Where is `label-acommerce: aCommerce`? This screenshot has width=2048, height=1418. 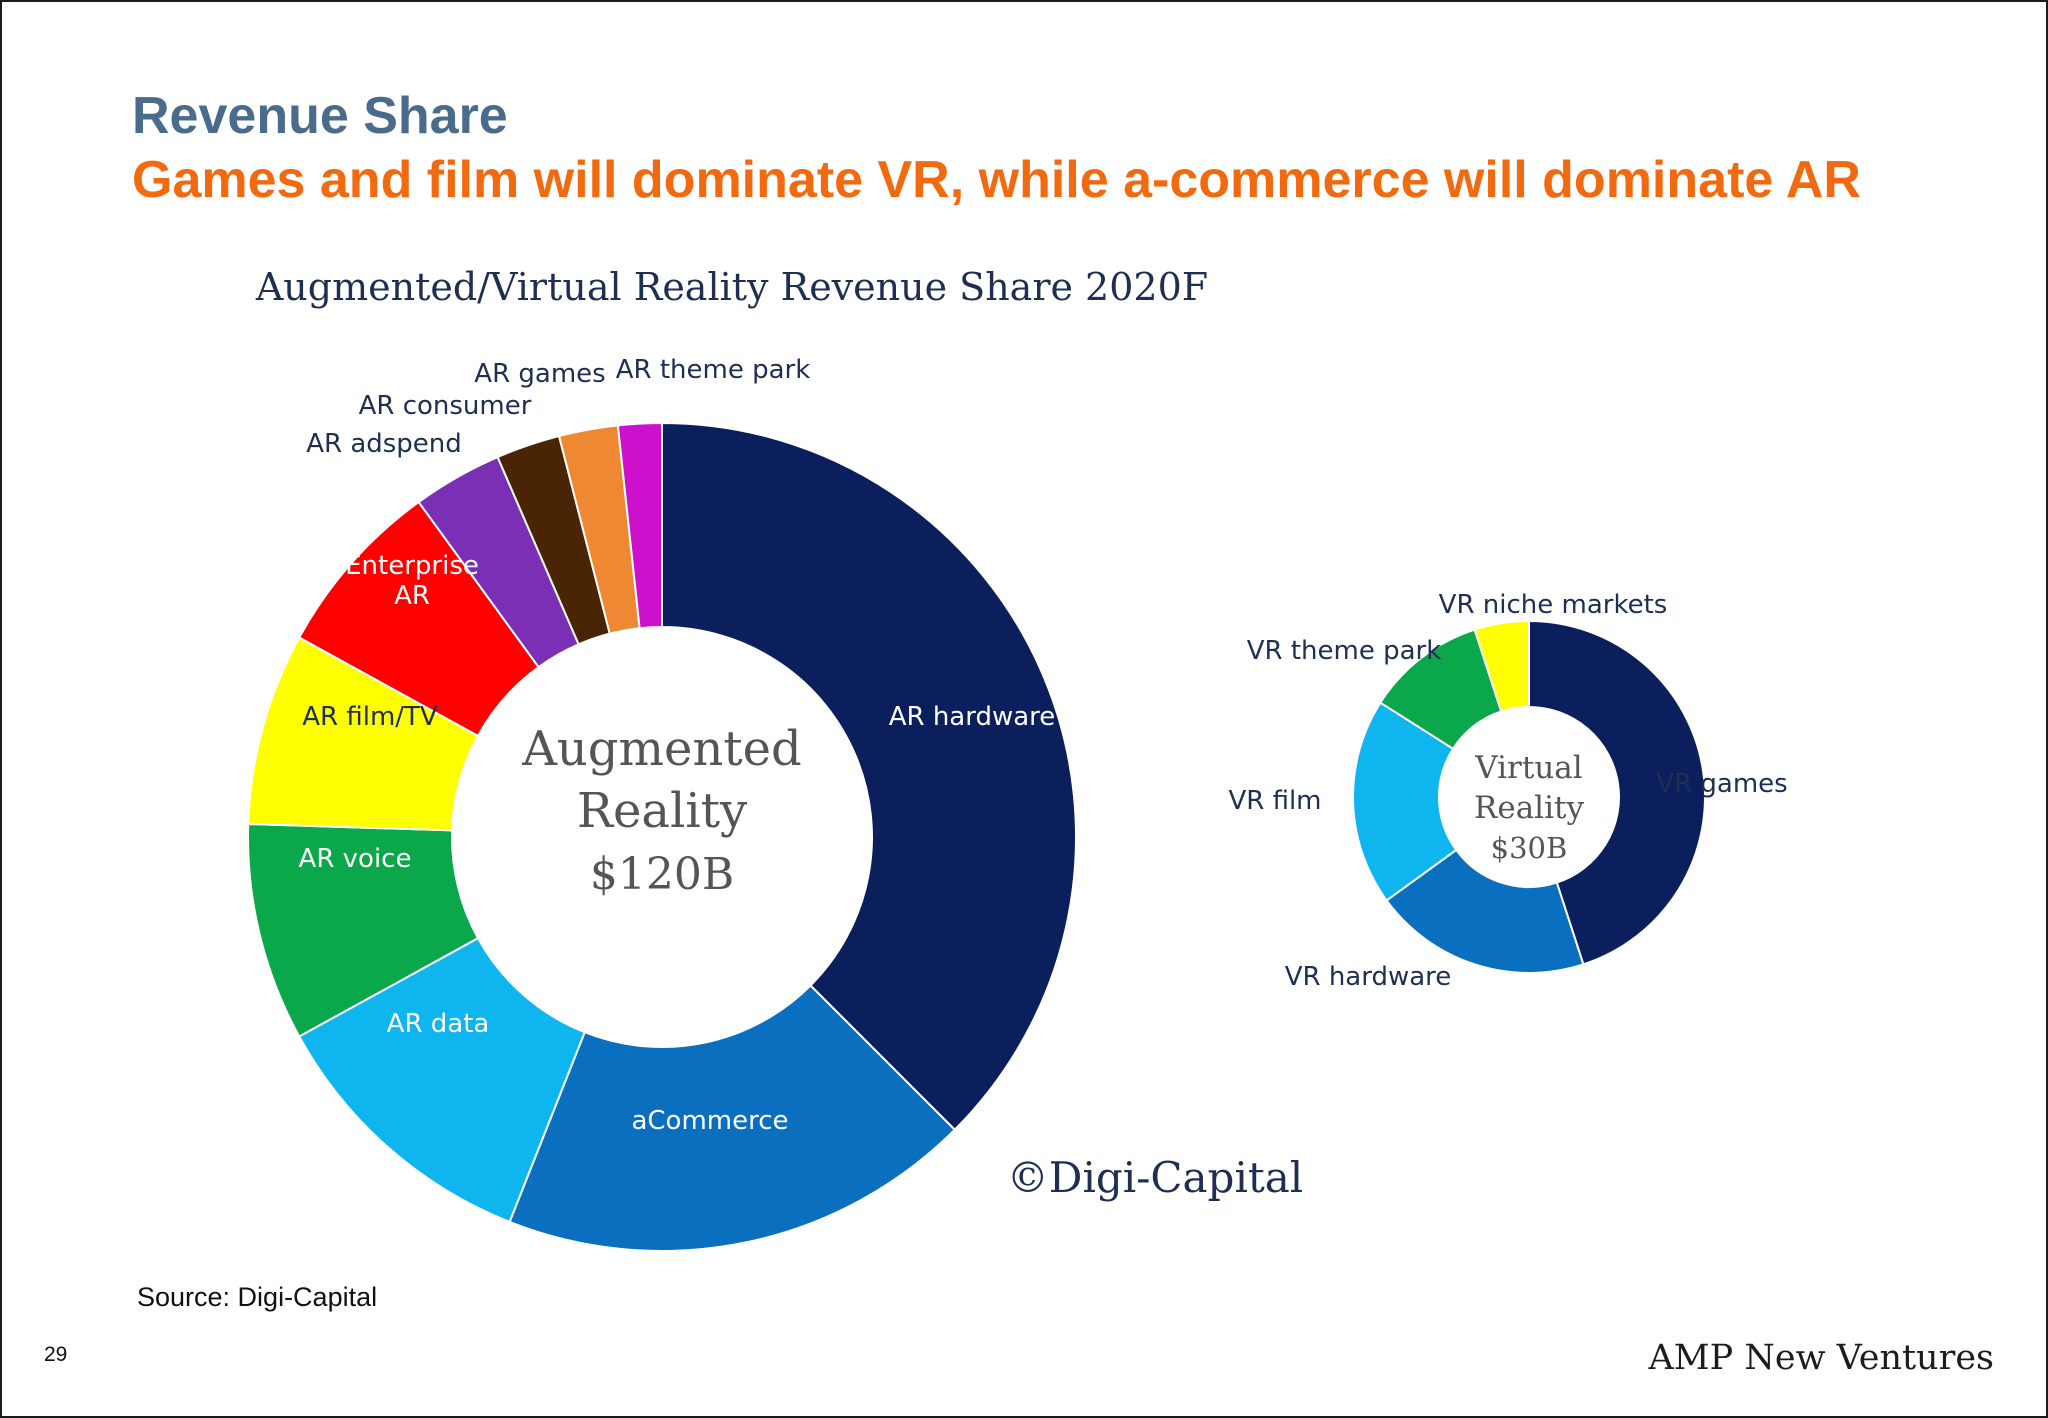 label-acommerce: aCommerce is located at coordinates (709, 1121).